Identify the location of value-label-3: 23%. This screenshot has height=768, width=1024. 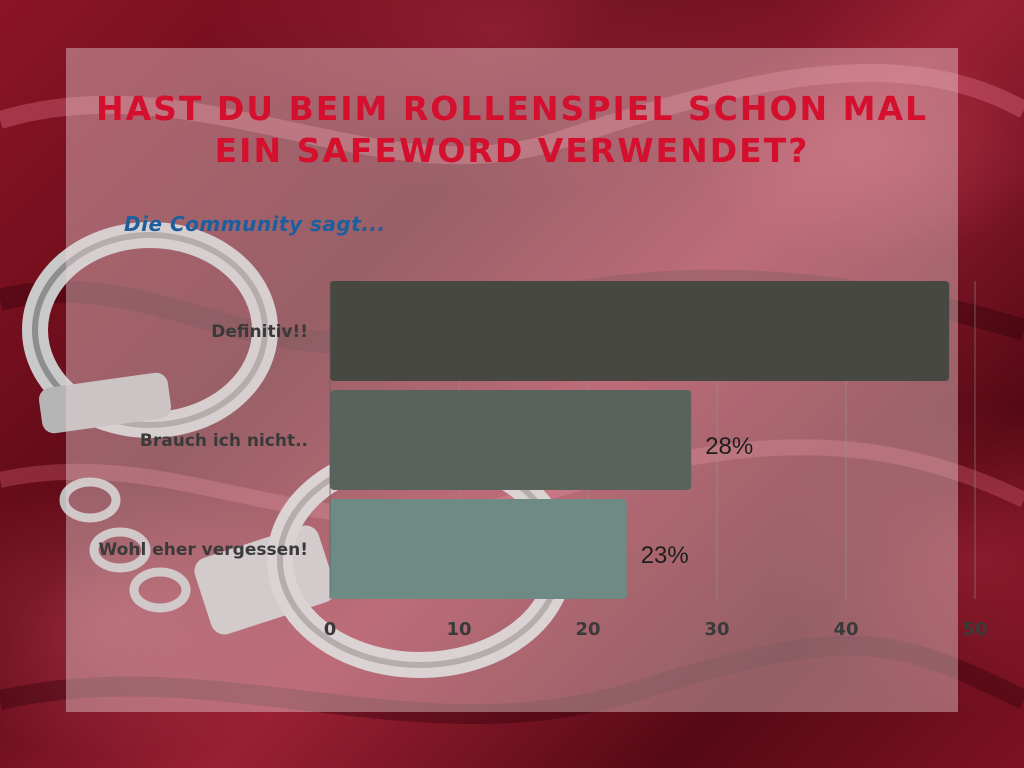
(665, 555).